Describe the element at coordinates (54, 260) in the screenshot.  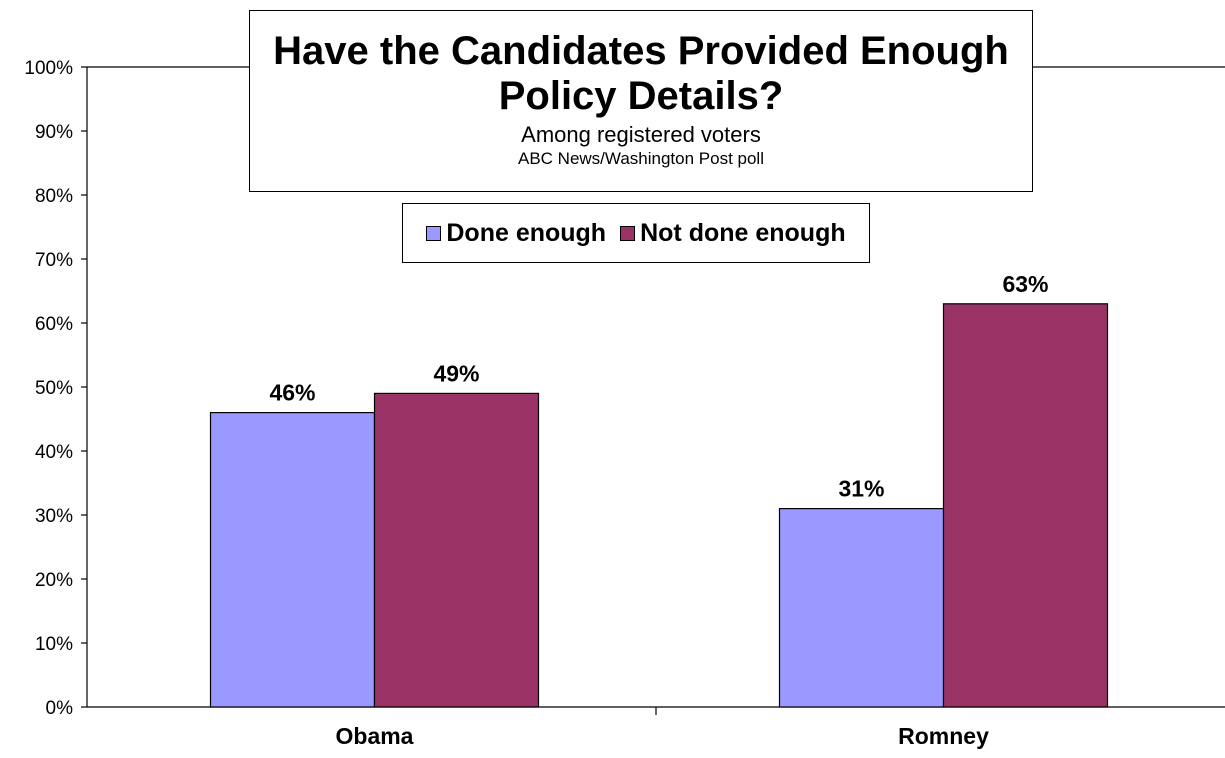
I see `y-tick-label: 70%` at that location.